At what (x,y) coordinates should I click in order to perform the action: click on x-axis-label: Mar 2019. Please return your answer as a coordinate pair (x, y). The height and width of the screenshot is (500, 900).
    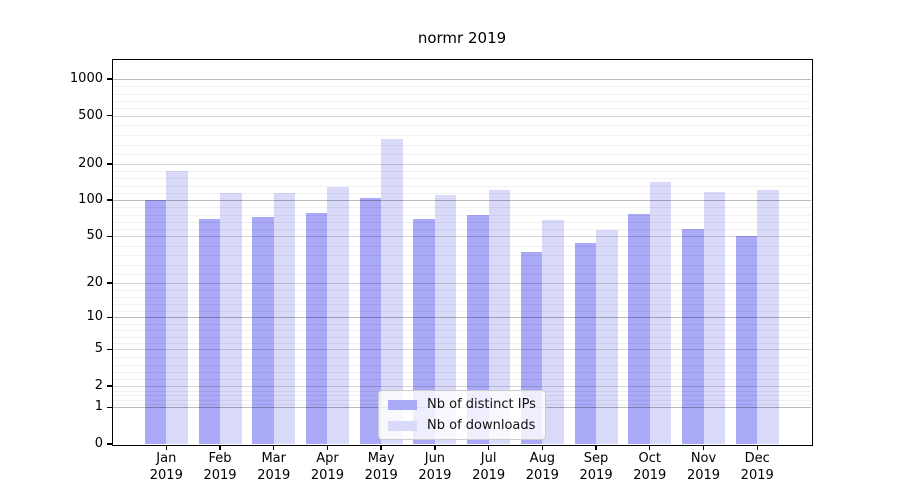
    Looking at the image, I should click on (274, 467).